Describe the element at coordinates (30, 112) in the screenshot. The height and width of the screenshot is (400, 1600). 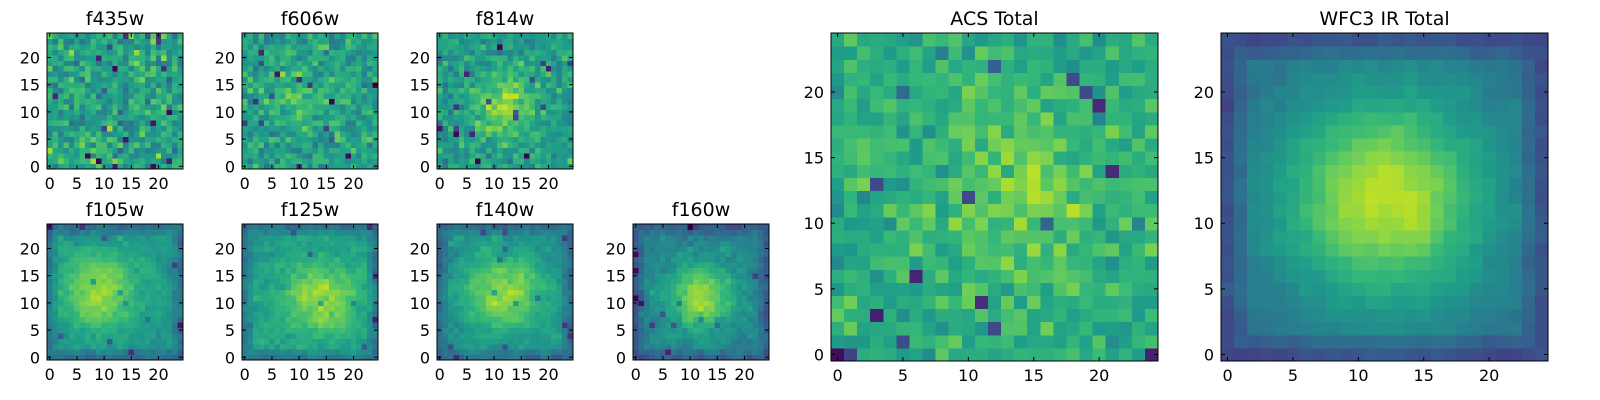
I see `y-tick-label: 10` at that location.